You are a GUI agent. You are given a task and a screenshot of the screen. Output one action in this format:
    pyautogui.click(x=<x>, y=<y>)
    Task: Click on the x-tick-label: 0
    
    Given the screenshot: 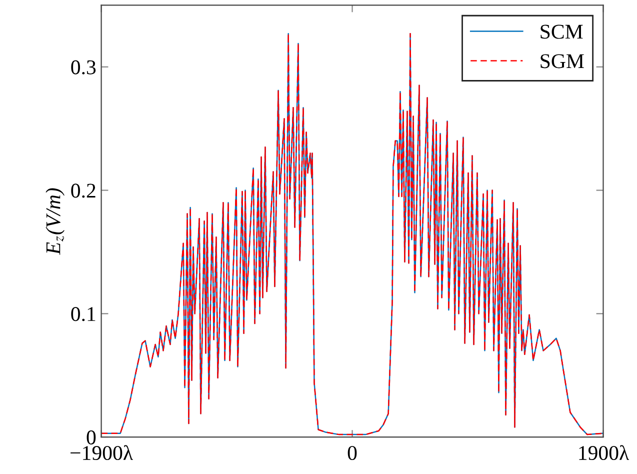 What is the action you would take?
    pyautogui.click(x=352, y=453)
    